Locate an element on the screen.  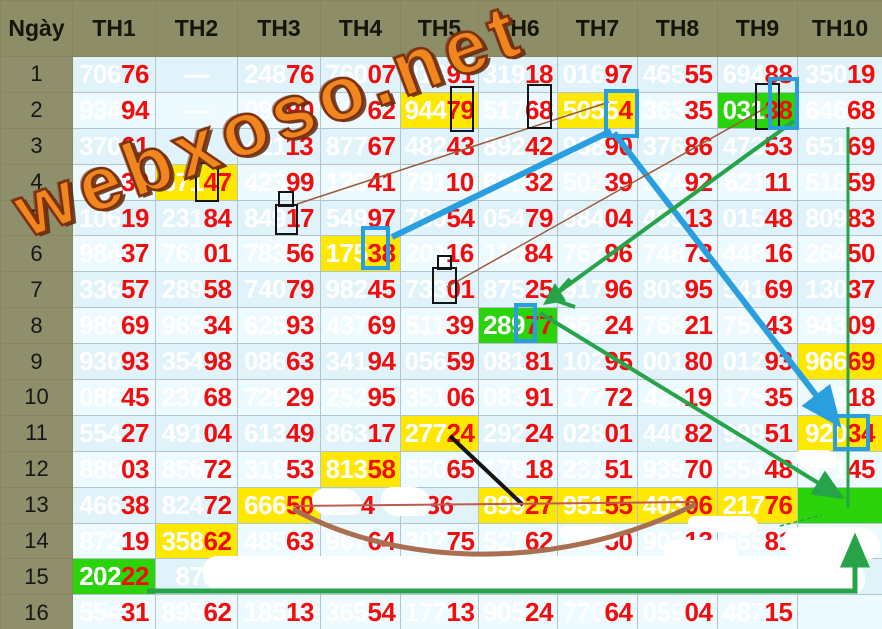
number-cell: 74079 is located at coordinates (279, 290).